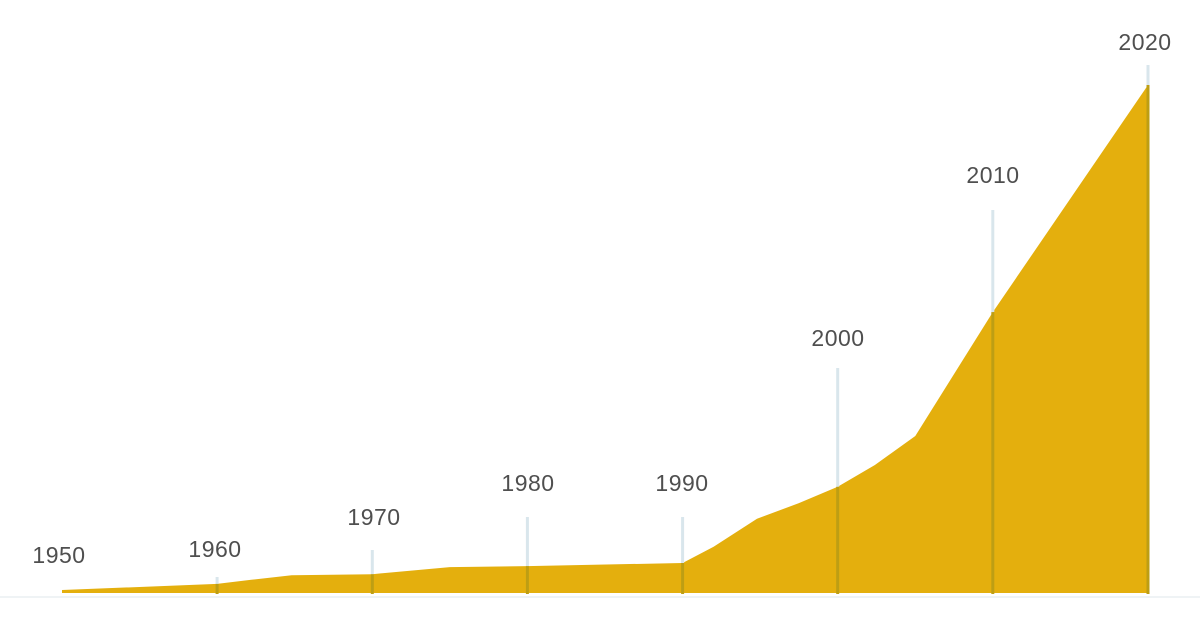 Image resolution: width=1200 pixels, height=628 pixels. What do you see at coordinates (838, 540) in the screenshot?
I see `tick-mark-inner-2000` at bounding box center [838, 540].